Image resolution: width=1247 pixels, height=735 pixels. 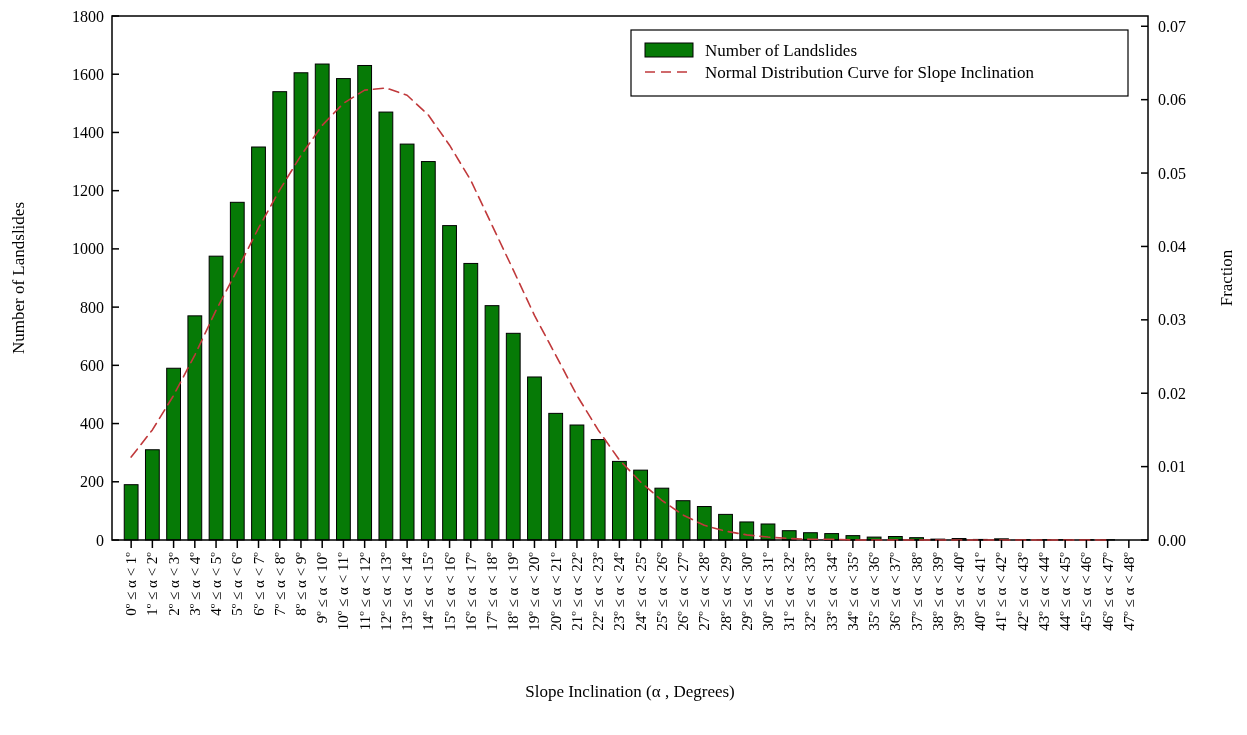 What do you see at coordinates (131, 583) in the screenshot?
I see `x-tick-label: 0º ≤ α < 1º` at bounding box center [131, 583].